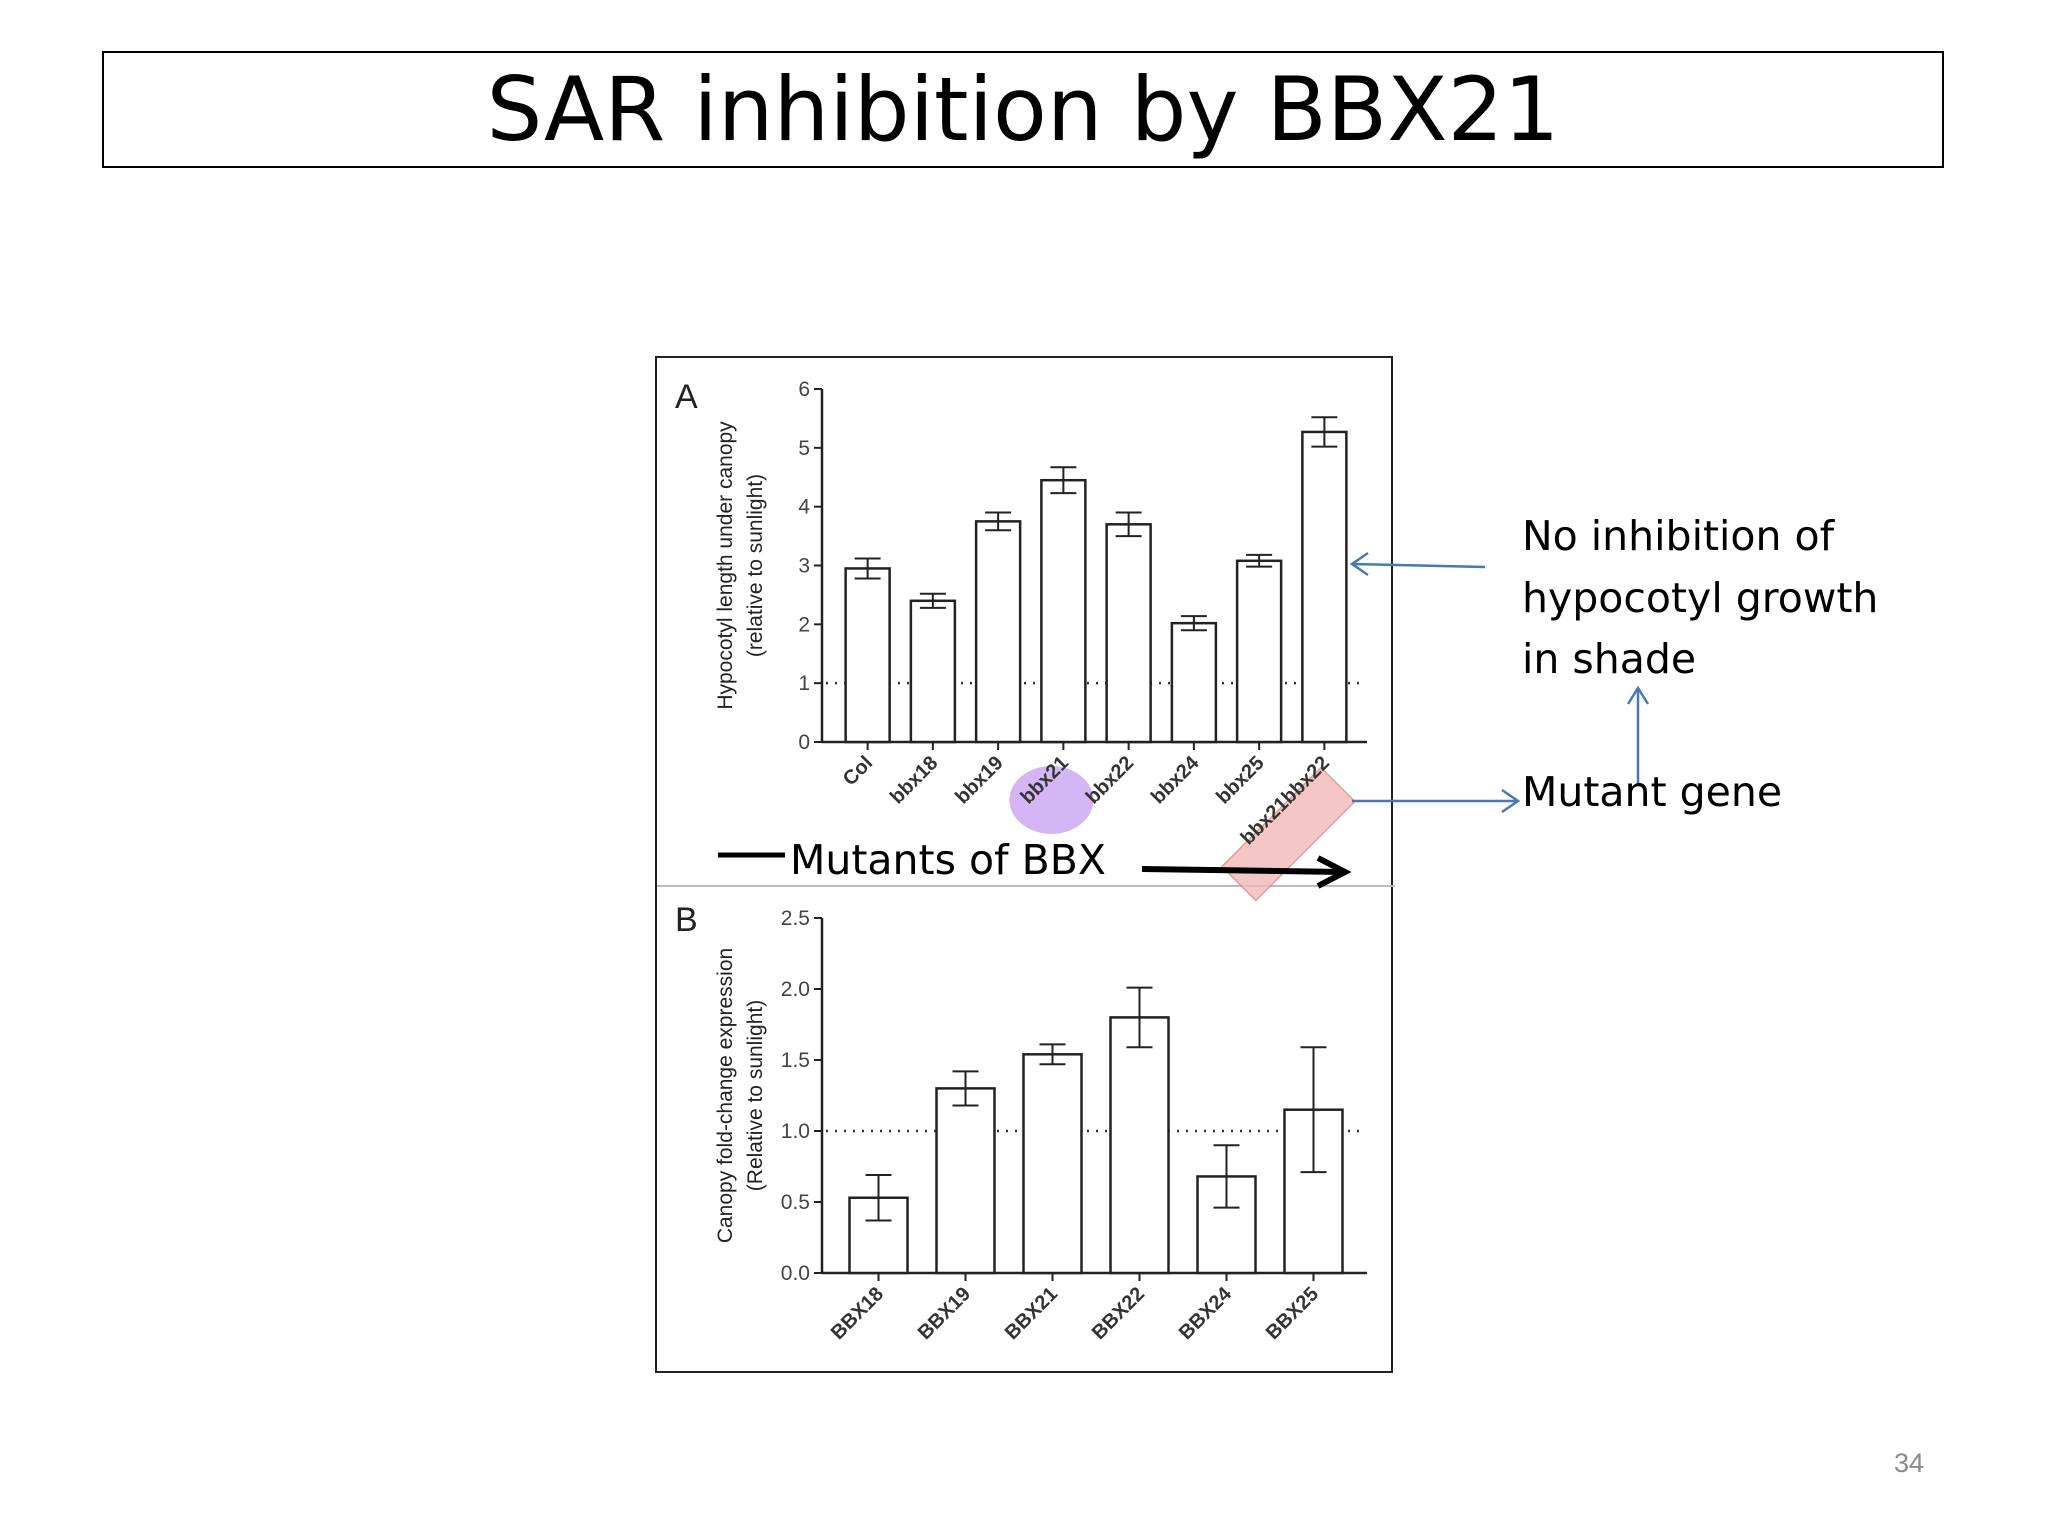 The image size is (2048, 1536). What do you see at coordinates (795, 989) in the screenshot?
I see `y-tick-label: 2.0` at bounding box center [795, 989].